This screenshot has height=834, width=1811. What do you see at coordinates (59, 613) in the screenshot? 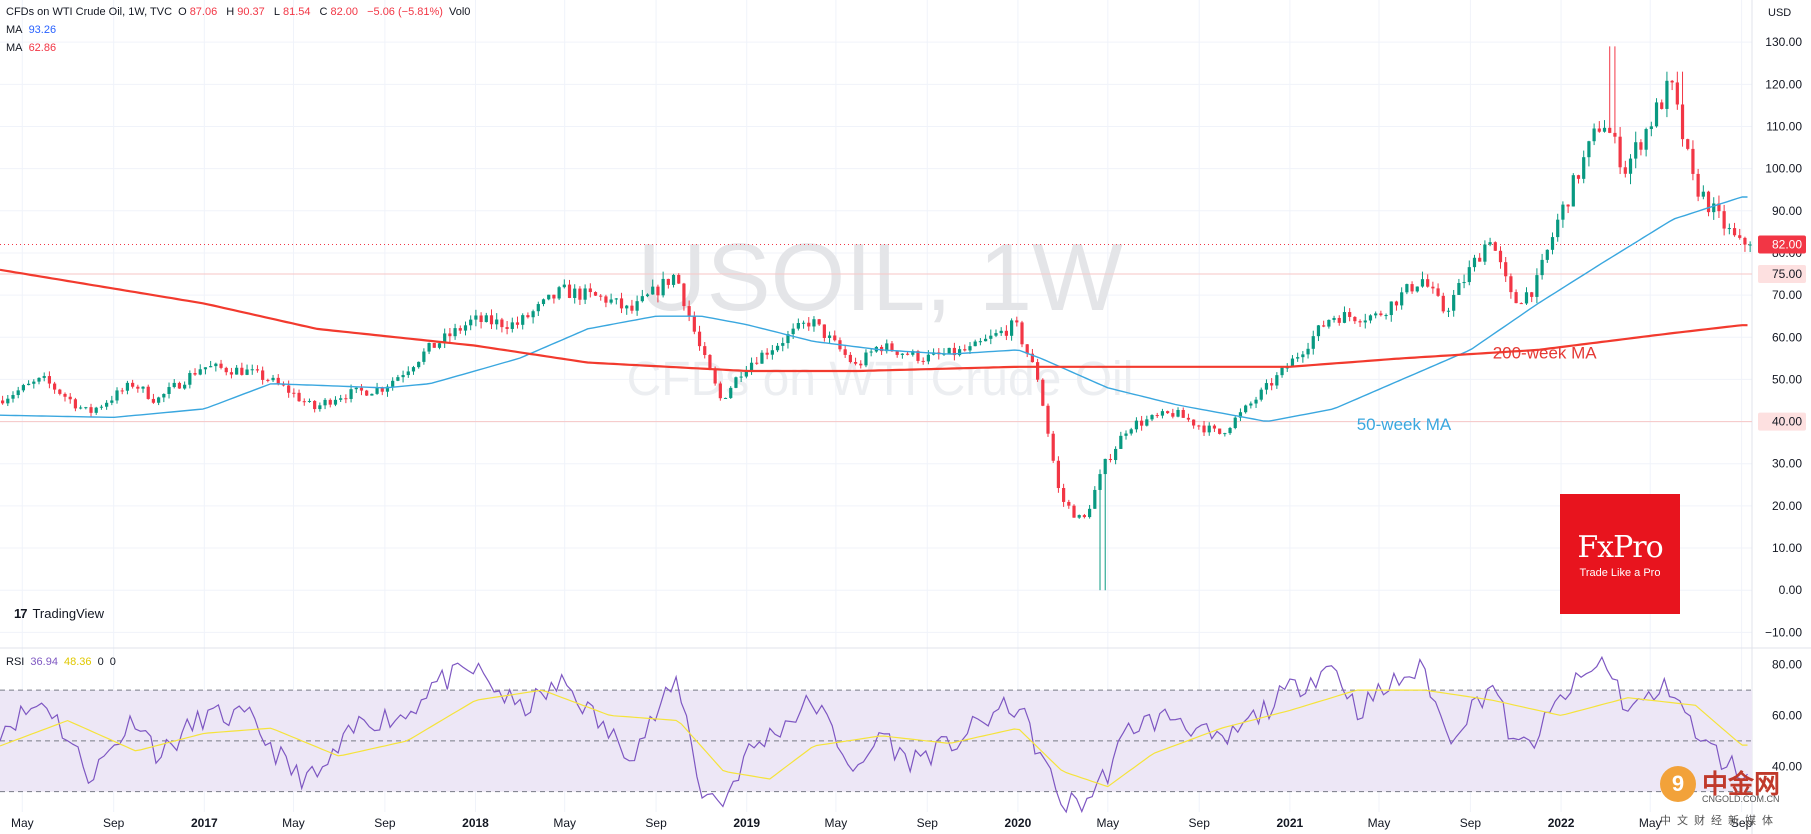
I see `tradingview-logo: 17 TradingView` at bounding box center [59, 613].